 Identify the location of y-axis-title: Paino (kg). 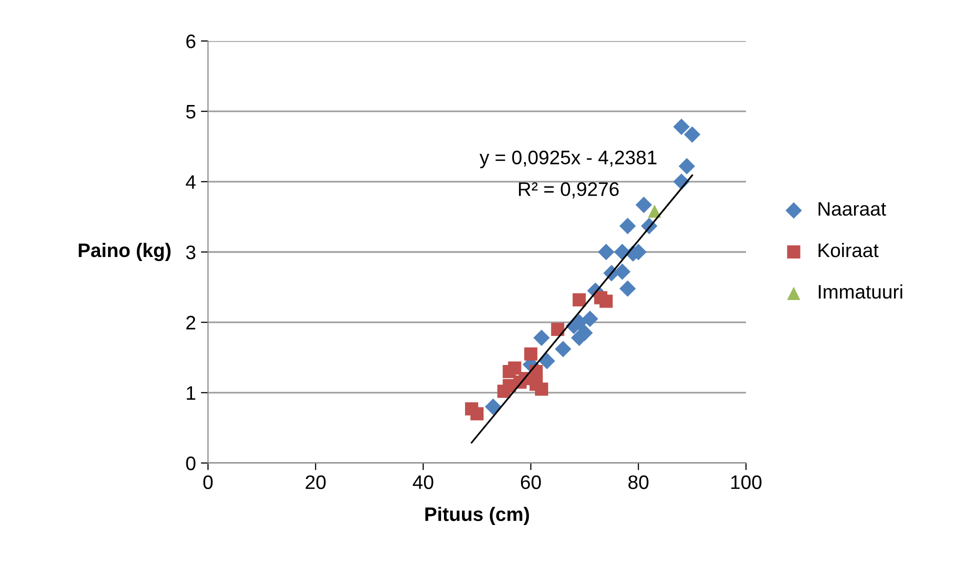
(124, 252).